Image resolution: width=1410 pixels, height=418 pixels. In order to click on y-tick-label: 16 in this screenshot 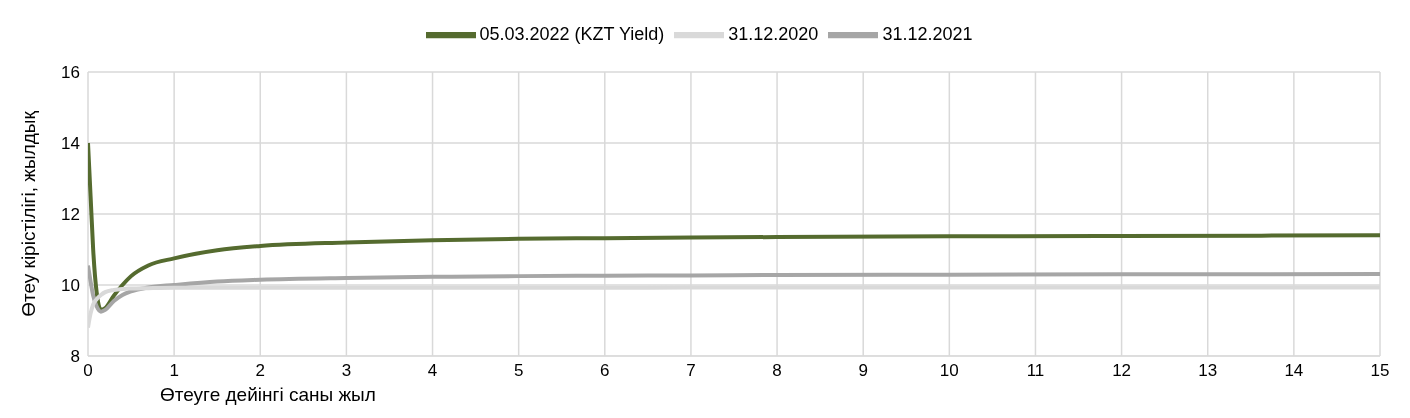, I will do `click(70, 73)`.